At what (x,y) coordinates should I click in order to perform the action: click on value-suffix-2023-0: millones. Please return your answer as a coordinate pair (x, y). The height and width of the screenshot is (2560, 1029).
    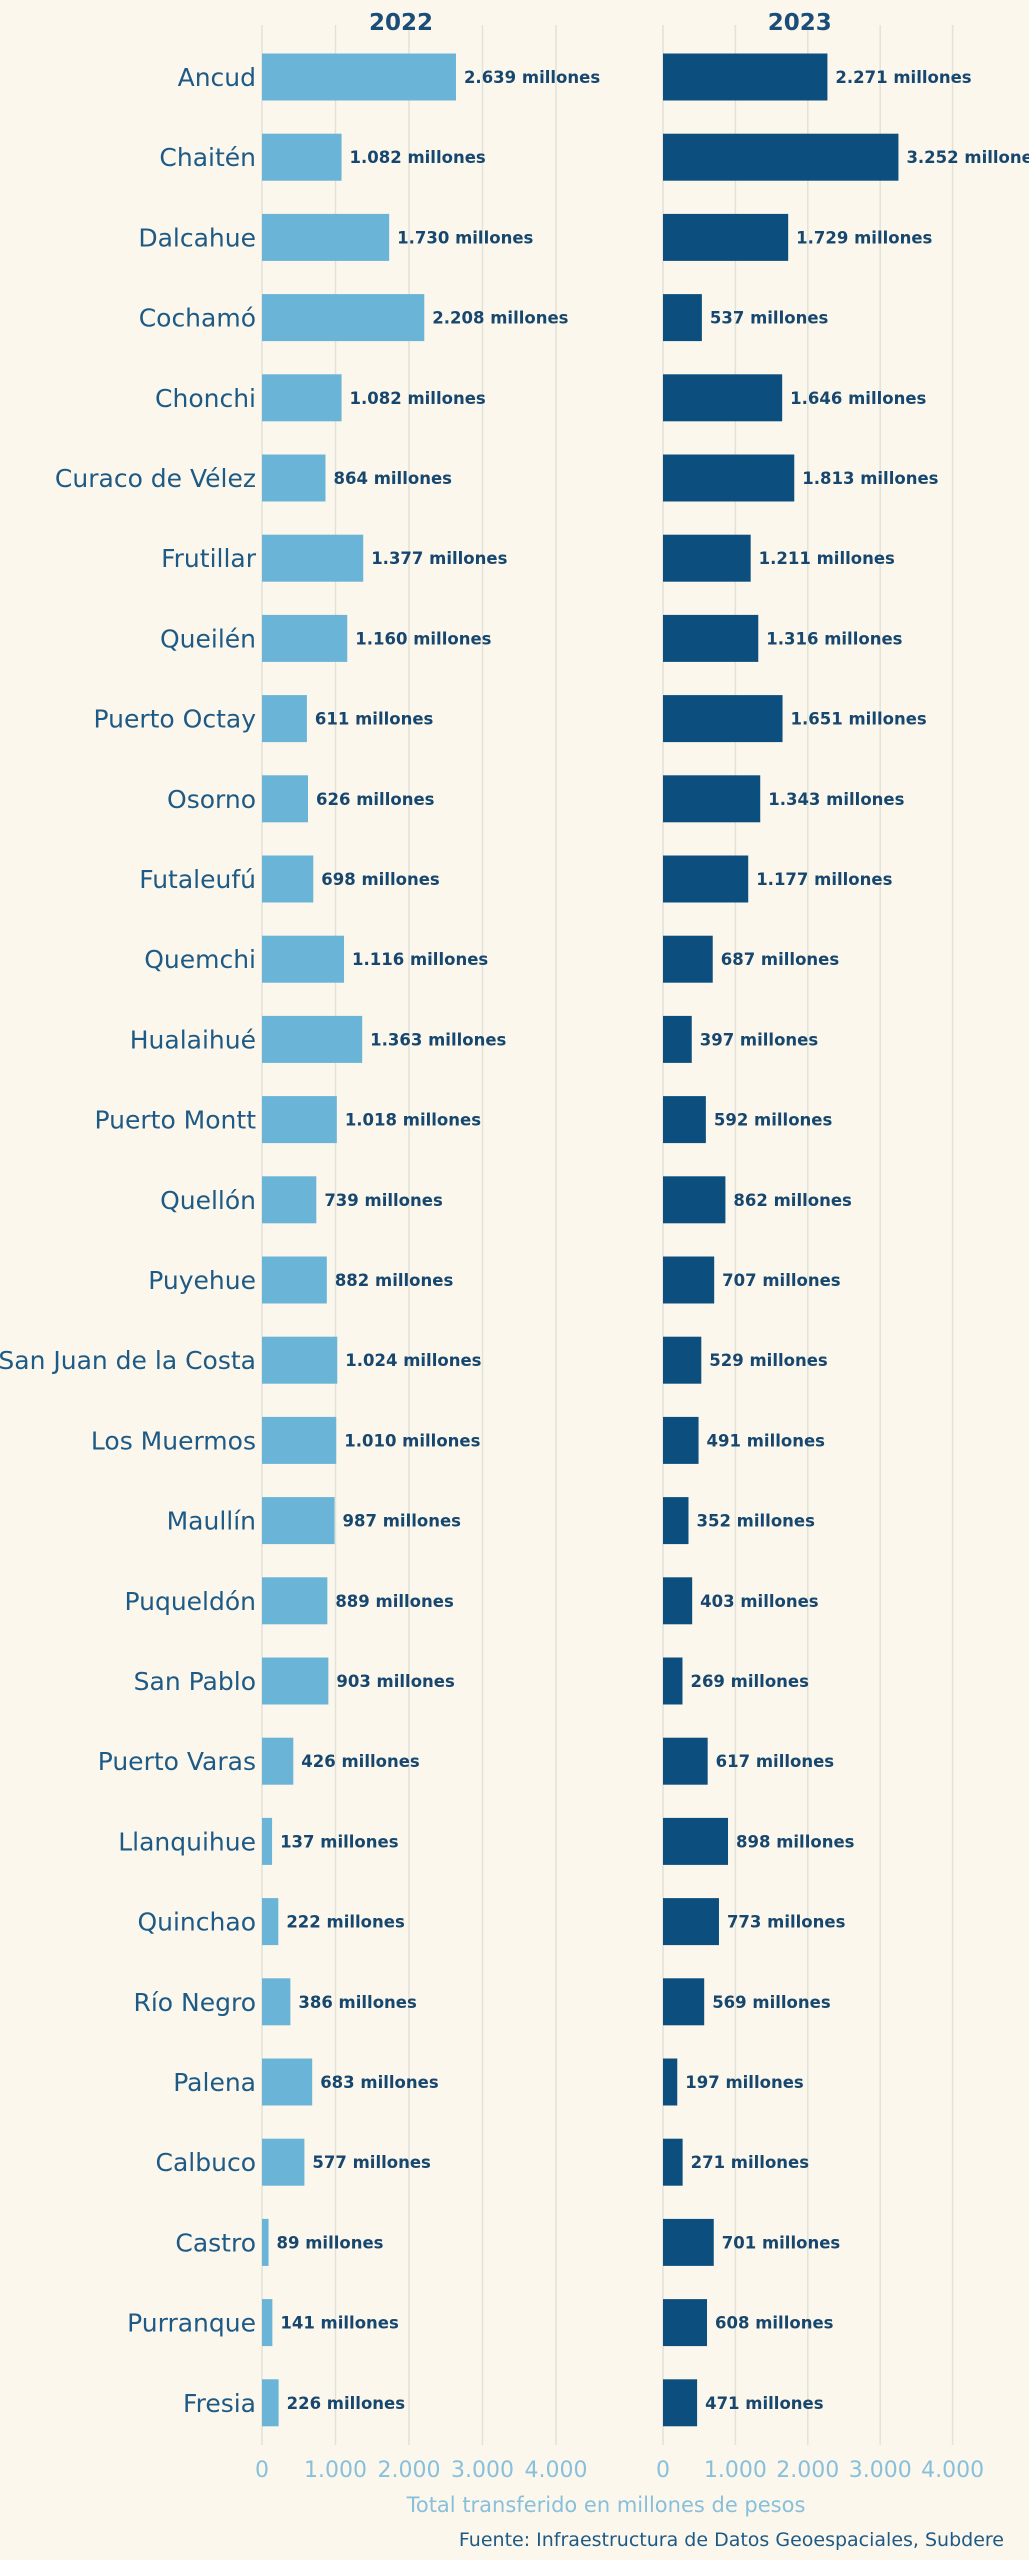
    Looking at the image, I should click on (930, 77).